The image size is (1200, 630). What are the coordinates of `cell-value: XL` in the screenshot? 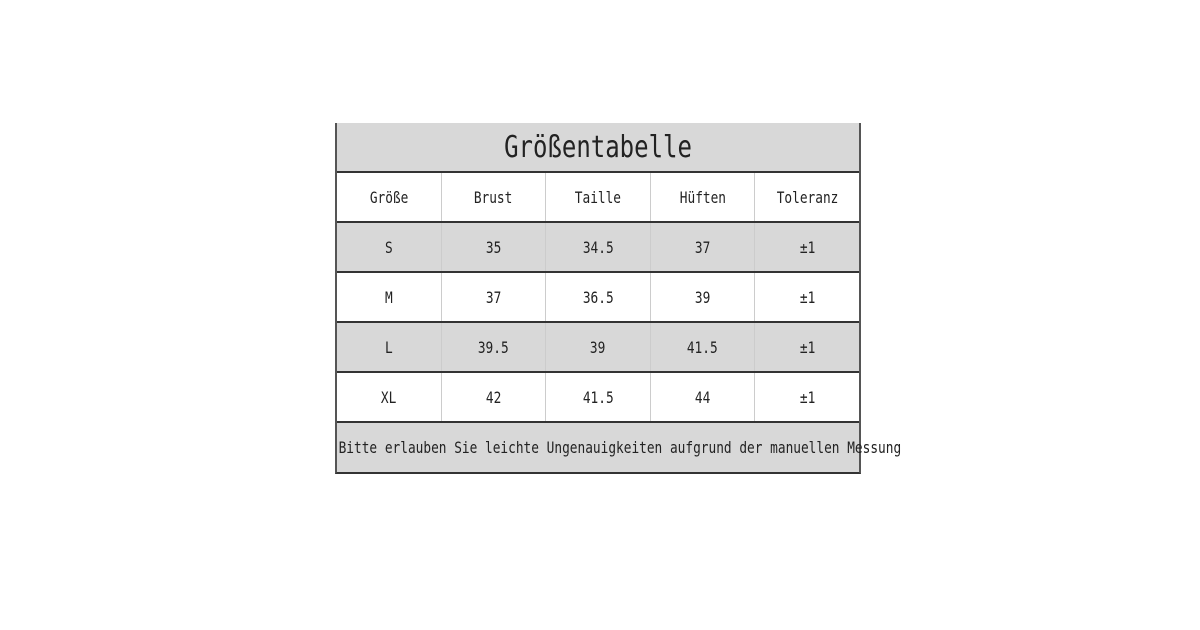 It's located at (389, 397).